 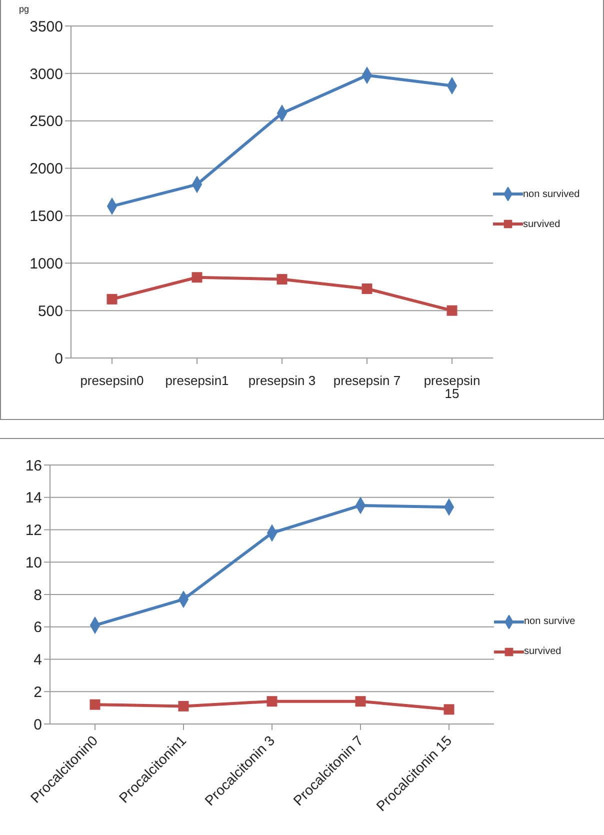 I want to click on y-tick-label: 10, so click(x=33, y=563).